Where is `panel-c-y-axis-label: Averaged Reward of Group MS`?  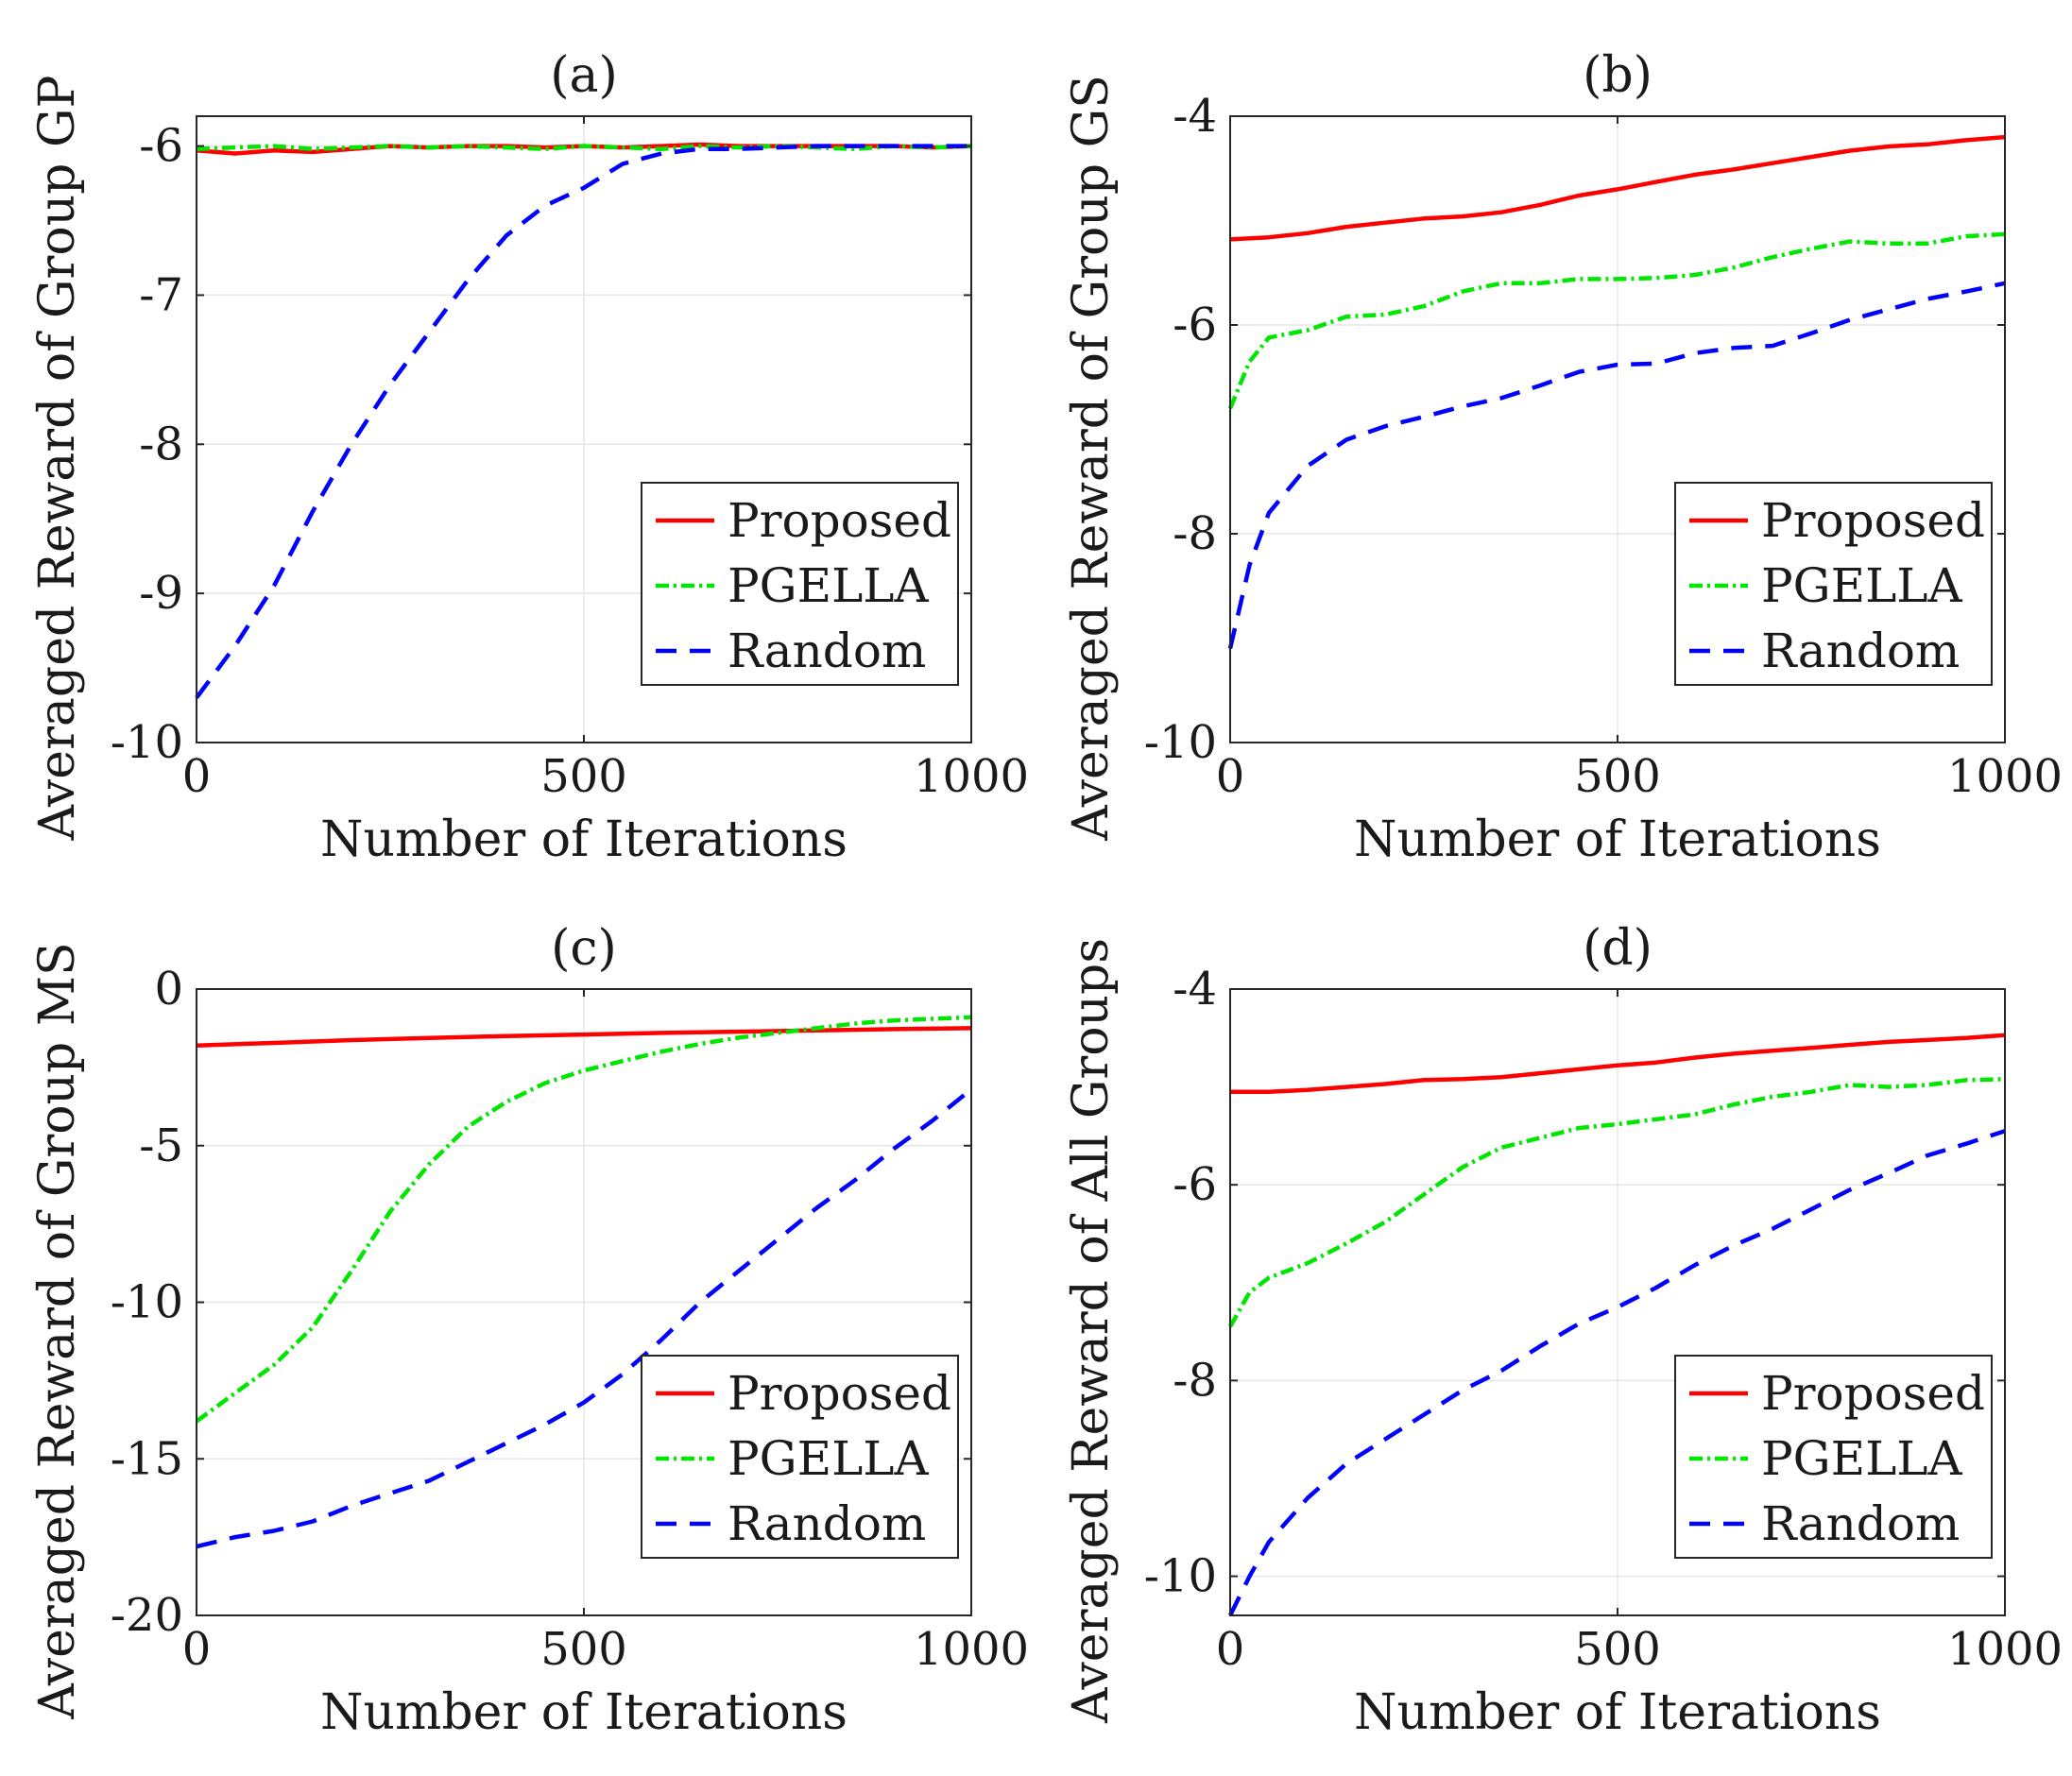
panel-c-y-axis-label: Averaged Reward of Group MS is located at coordinates (57, 1331).